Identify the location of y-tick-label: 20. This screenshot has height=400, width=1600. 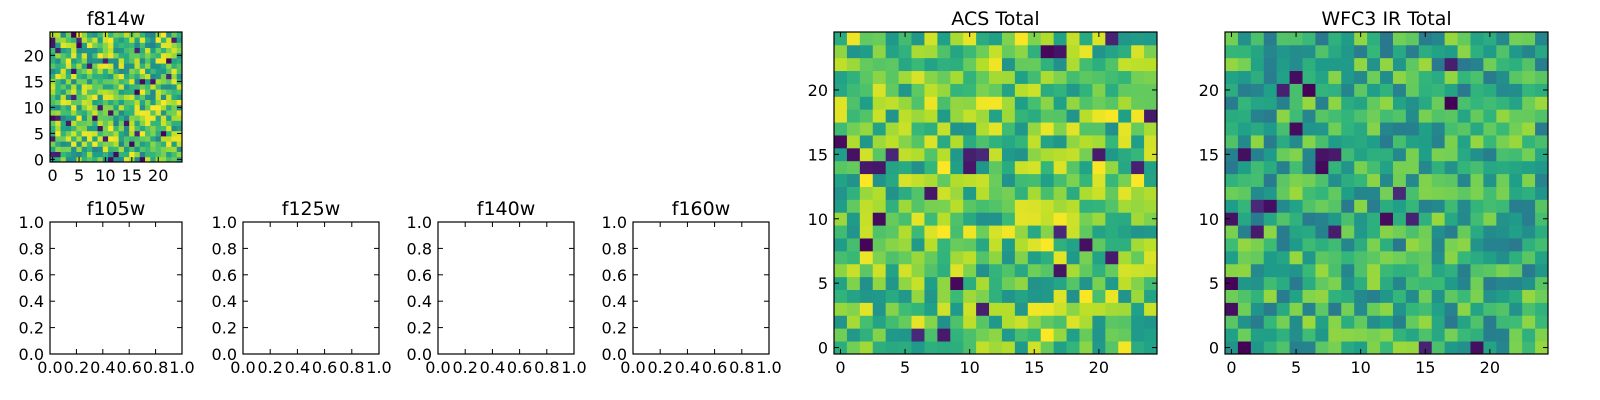
(1209, 90).